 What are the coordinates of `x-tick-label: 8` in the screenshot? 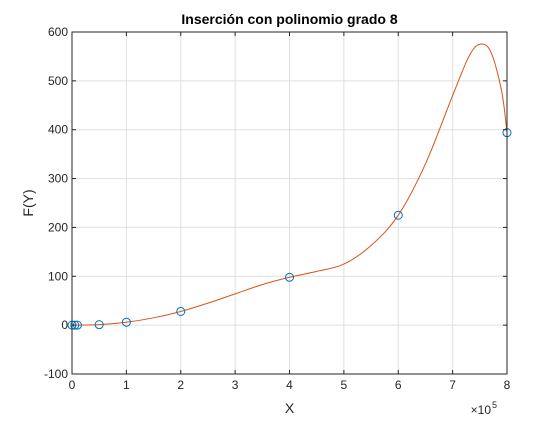 It's located at (507, 385).